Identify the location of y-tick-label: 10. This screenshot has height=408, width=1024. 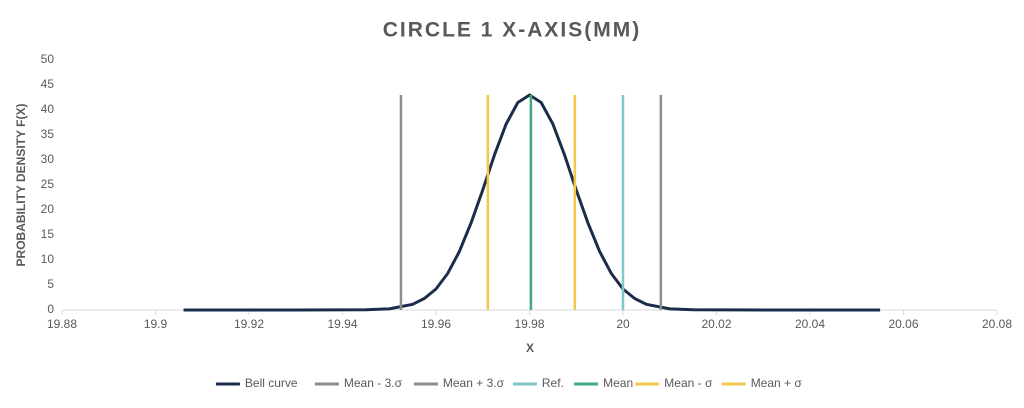
(48, 259).